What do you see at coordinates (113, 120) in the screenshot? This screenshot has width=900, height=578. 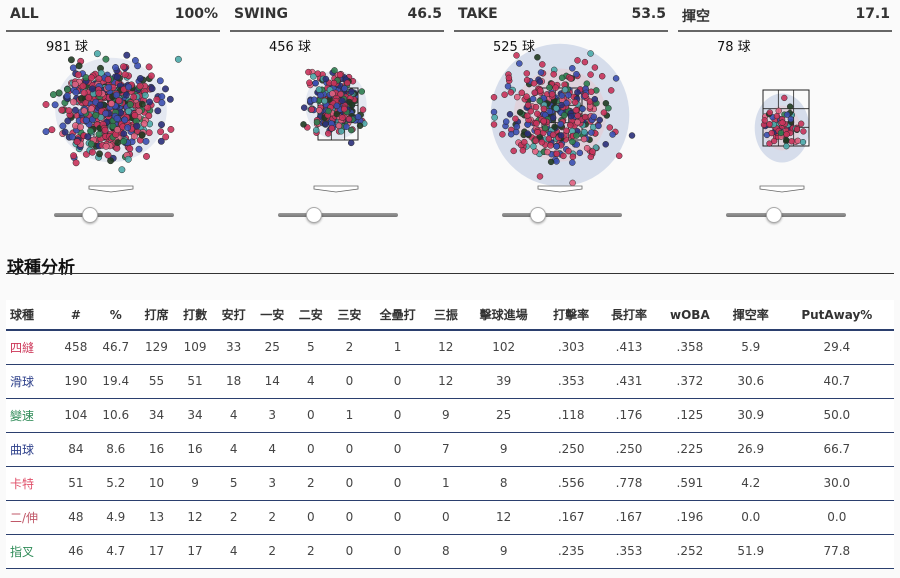 I see `panel-all: ALL 100% 981 球` at bounding box center [113, 120].